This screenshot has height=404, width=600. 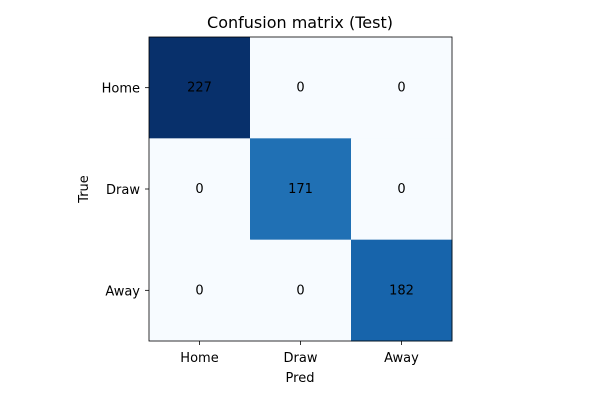 What do you see at coordinates (122, 291) in the screenshot?
I see `y-tick-label: Away` at bounding box center [122, 291].